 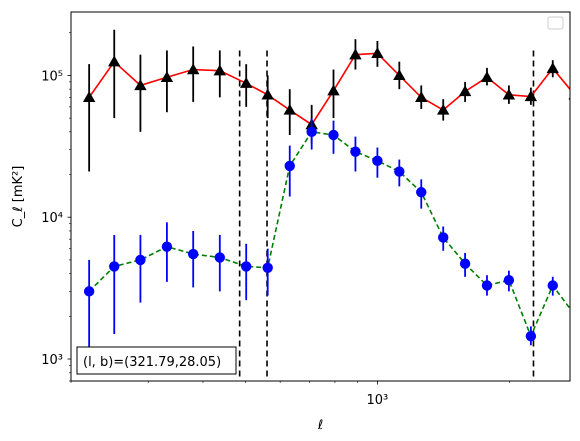 What do you see at coordinates (320, 425) in the screenshot?
I see `x-axis-label: ℓ` at bounding box center [320, 425].